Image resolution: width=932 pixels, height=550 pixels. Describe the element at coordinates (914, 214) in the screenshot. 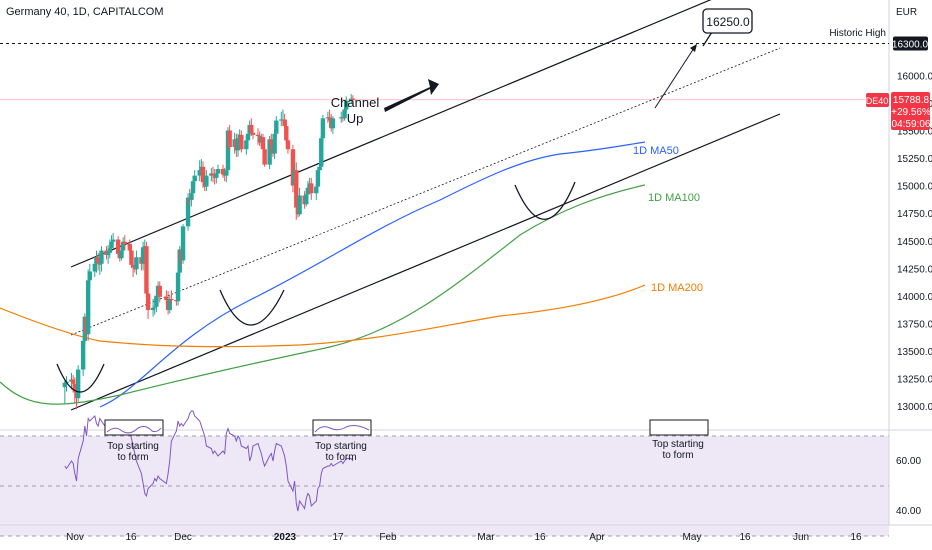

I see `price-tick-label: 14750.0` at that location.